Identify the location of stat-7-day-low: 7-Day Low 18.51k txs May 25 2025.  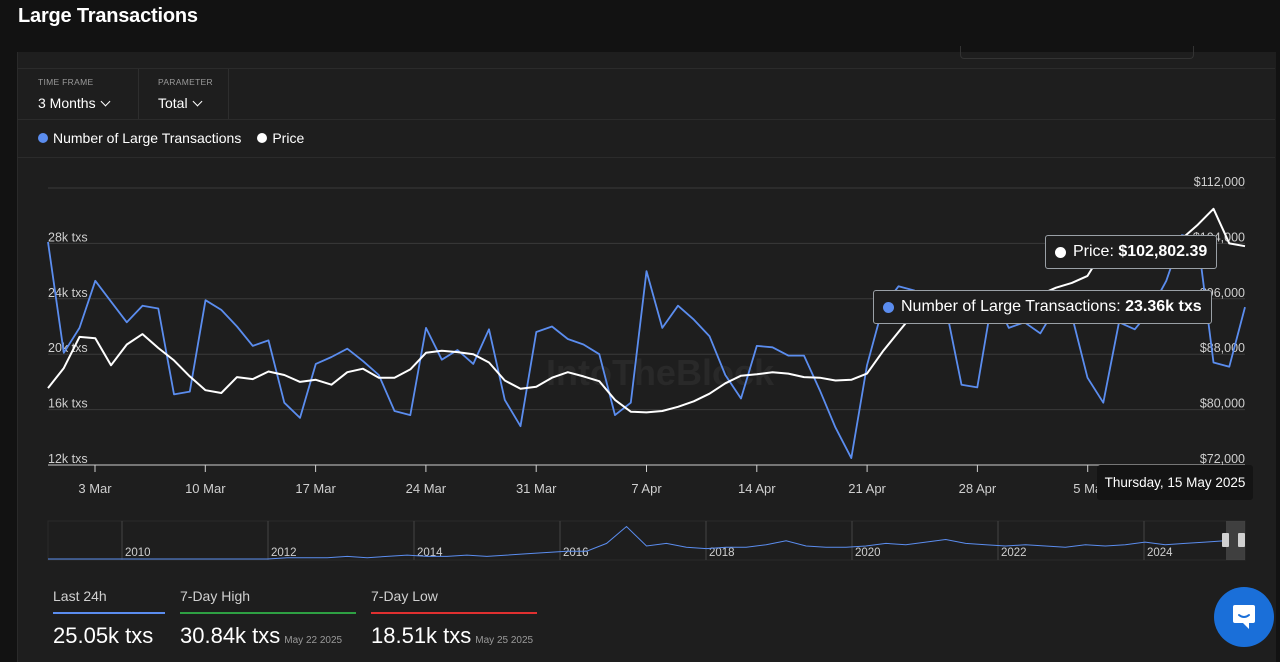
(454, 618).